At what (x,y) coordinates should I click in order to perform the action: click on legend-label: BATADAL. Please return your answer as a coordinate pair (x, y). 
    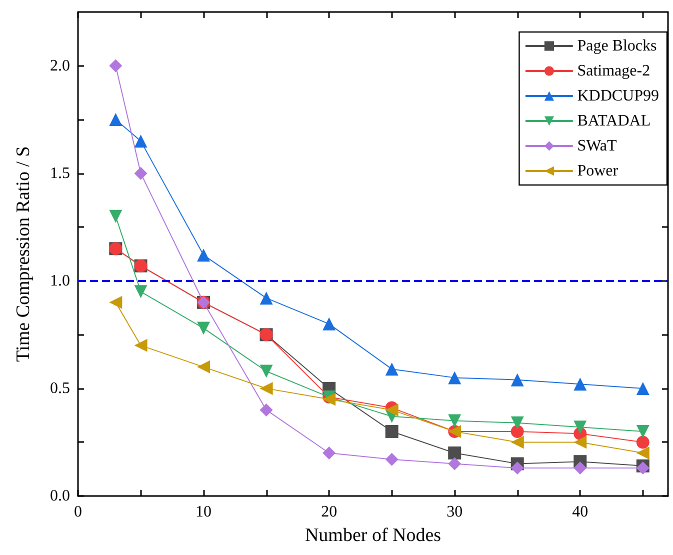
    Looking at the image, I should click on (614, 121).